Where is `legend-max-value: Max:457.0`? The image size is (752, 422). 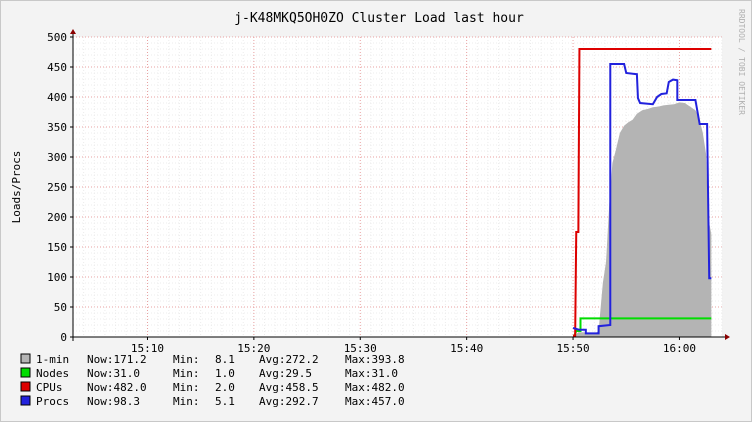
legend-max-value: Max:457.0 is located at coordinates (375, 401).